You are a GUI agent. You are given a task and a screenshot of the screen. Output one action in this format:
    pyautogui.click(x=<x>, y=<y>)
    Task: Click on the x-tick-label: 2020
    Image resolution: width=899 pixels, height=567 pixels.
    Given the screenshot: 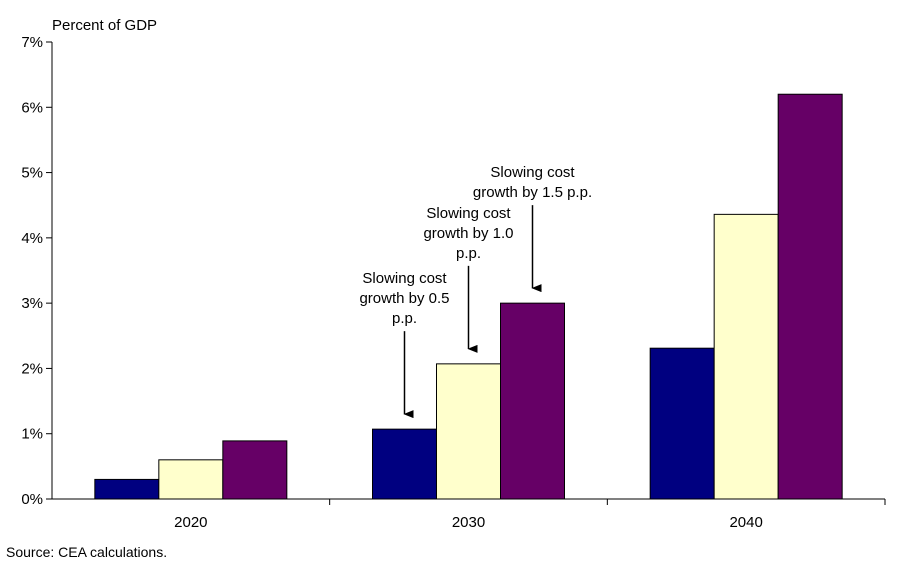 What is the action you would take?
    pyautogui.click(x=190, y=522)
    